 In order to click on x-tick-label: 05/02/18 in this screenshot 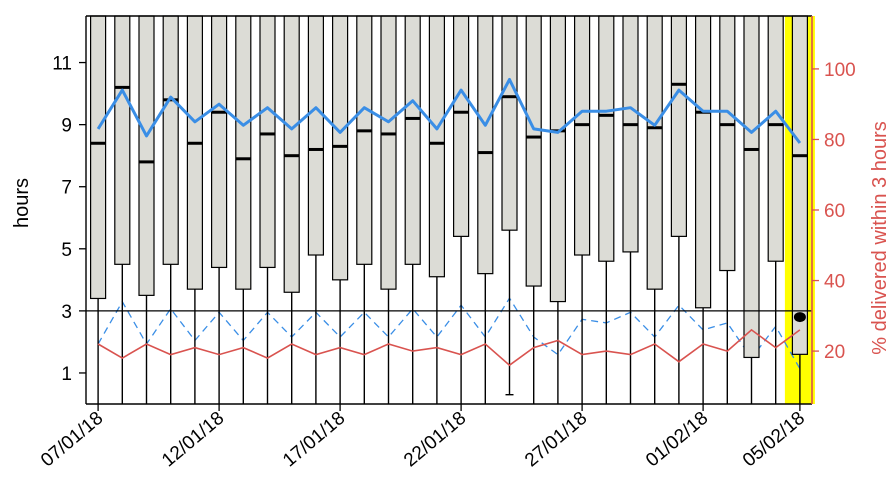, I will do `click(774, 440)`.